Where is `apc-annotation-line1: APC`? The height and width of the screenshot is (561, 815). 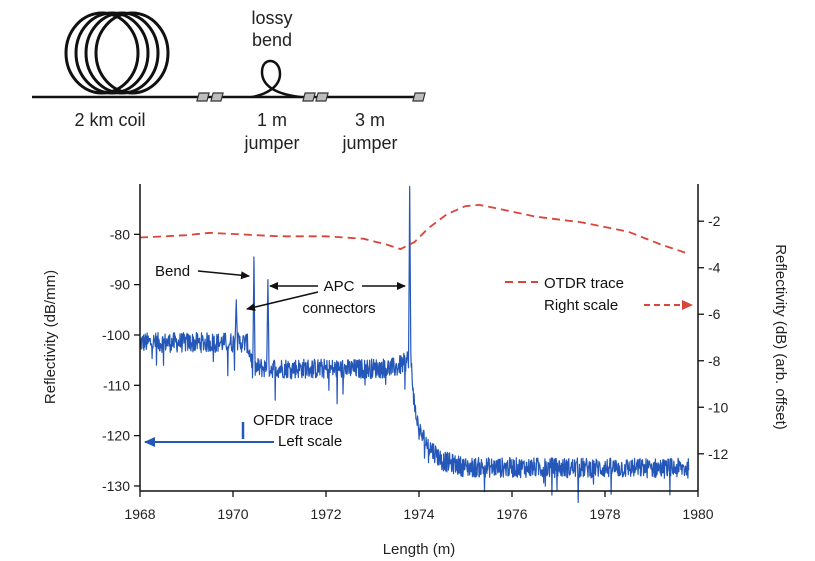 apc-annotation-line1: APC is located at coordinates (339, 286).